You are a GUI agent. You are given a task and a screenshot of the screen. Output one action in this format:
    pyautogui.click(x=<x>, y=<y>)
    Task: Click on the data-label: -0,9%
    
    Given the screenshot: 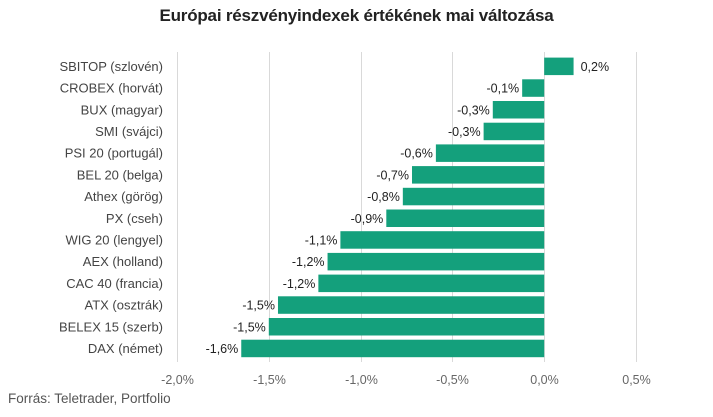 What is the action you would take?
    pyautogui.click(x=367, y=219)
    